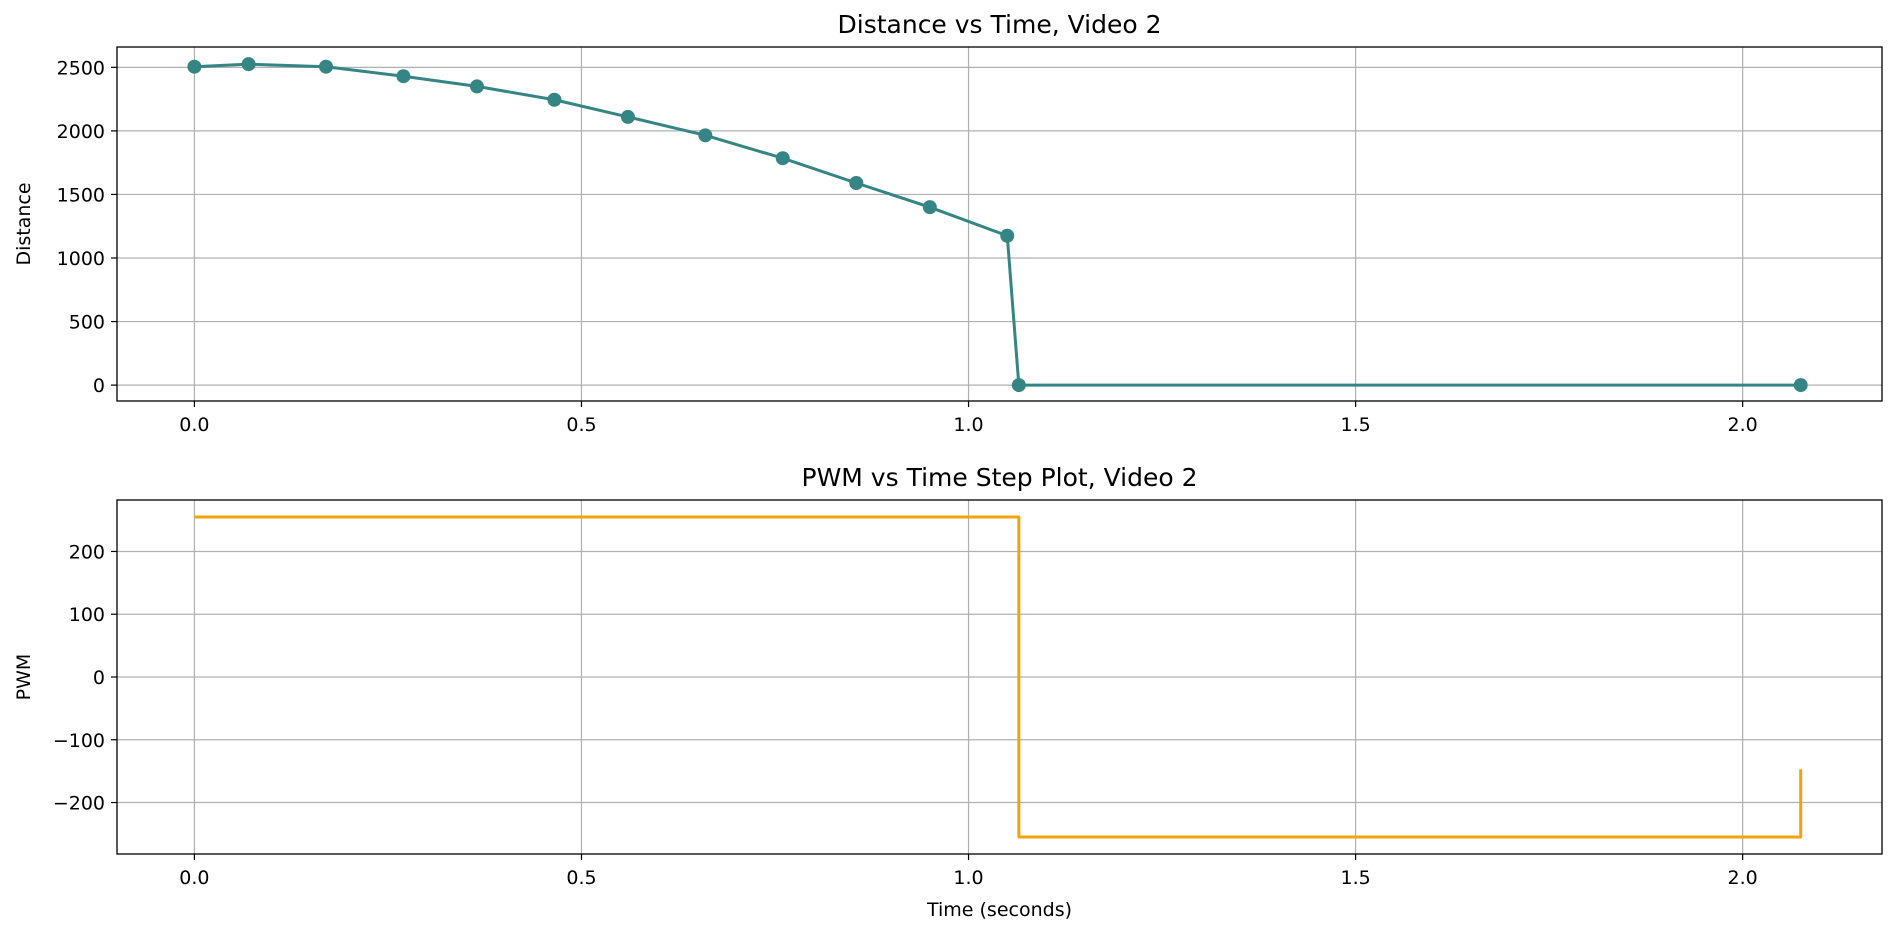 The width and height of the screenshot is (1894, 936). Describe the element at coordinates (81, 132) in the screenshot. I see `distance-ytick-label: 2000` at that location.